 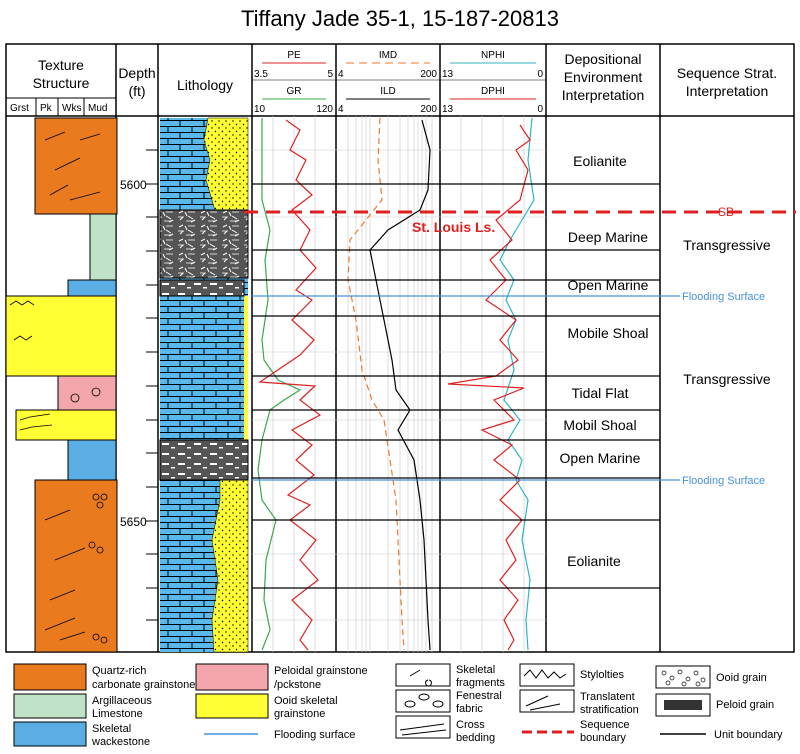 What do you see at coordinates (448, 74) in the screenshot?
I see `nphi-min: 13` at bounding box center [448, 74].